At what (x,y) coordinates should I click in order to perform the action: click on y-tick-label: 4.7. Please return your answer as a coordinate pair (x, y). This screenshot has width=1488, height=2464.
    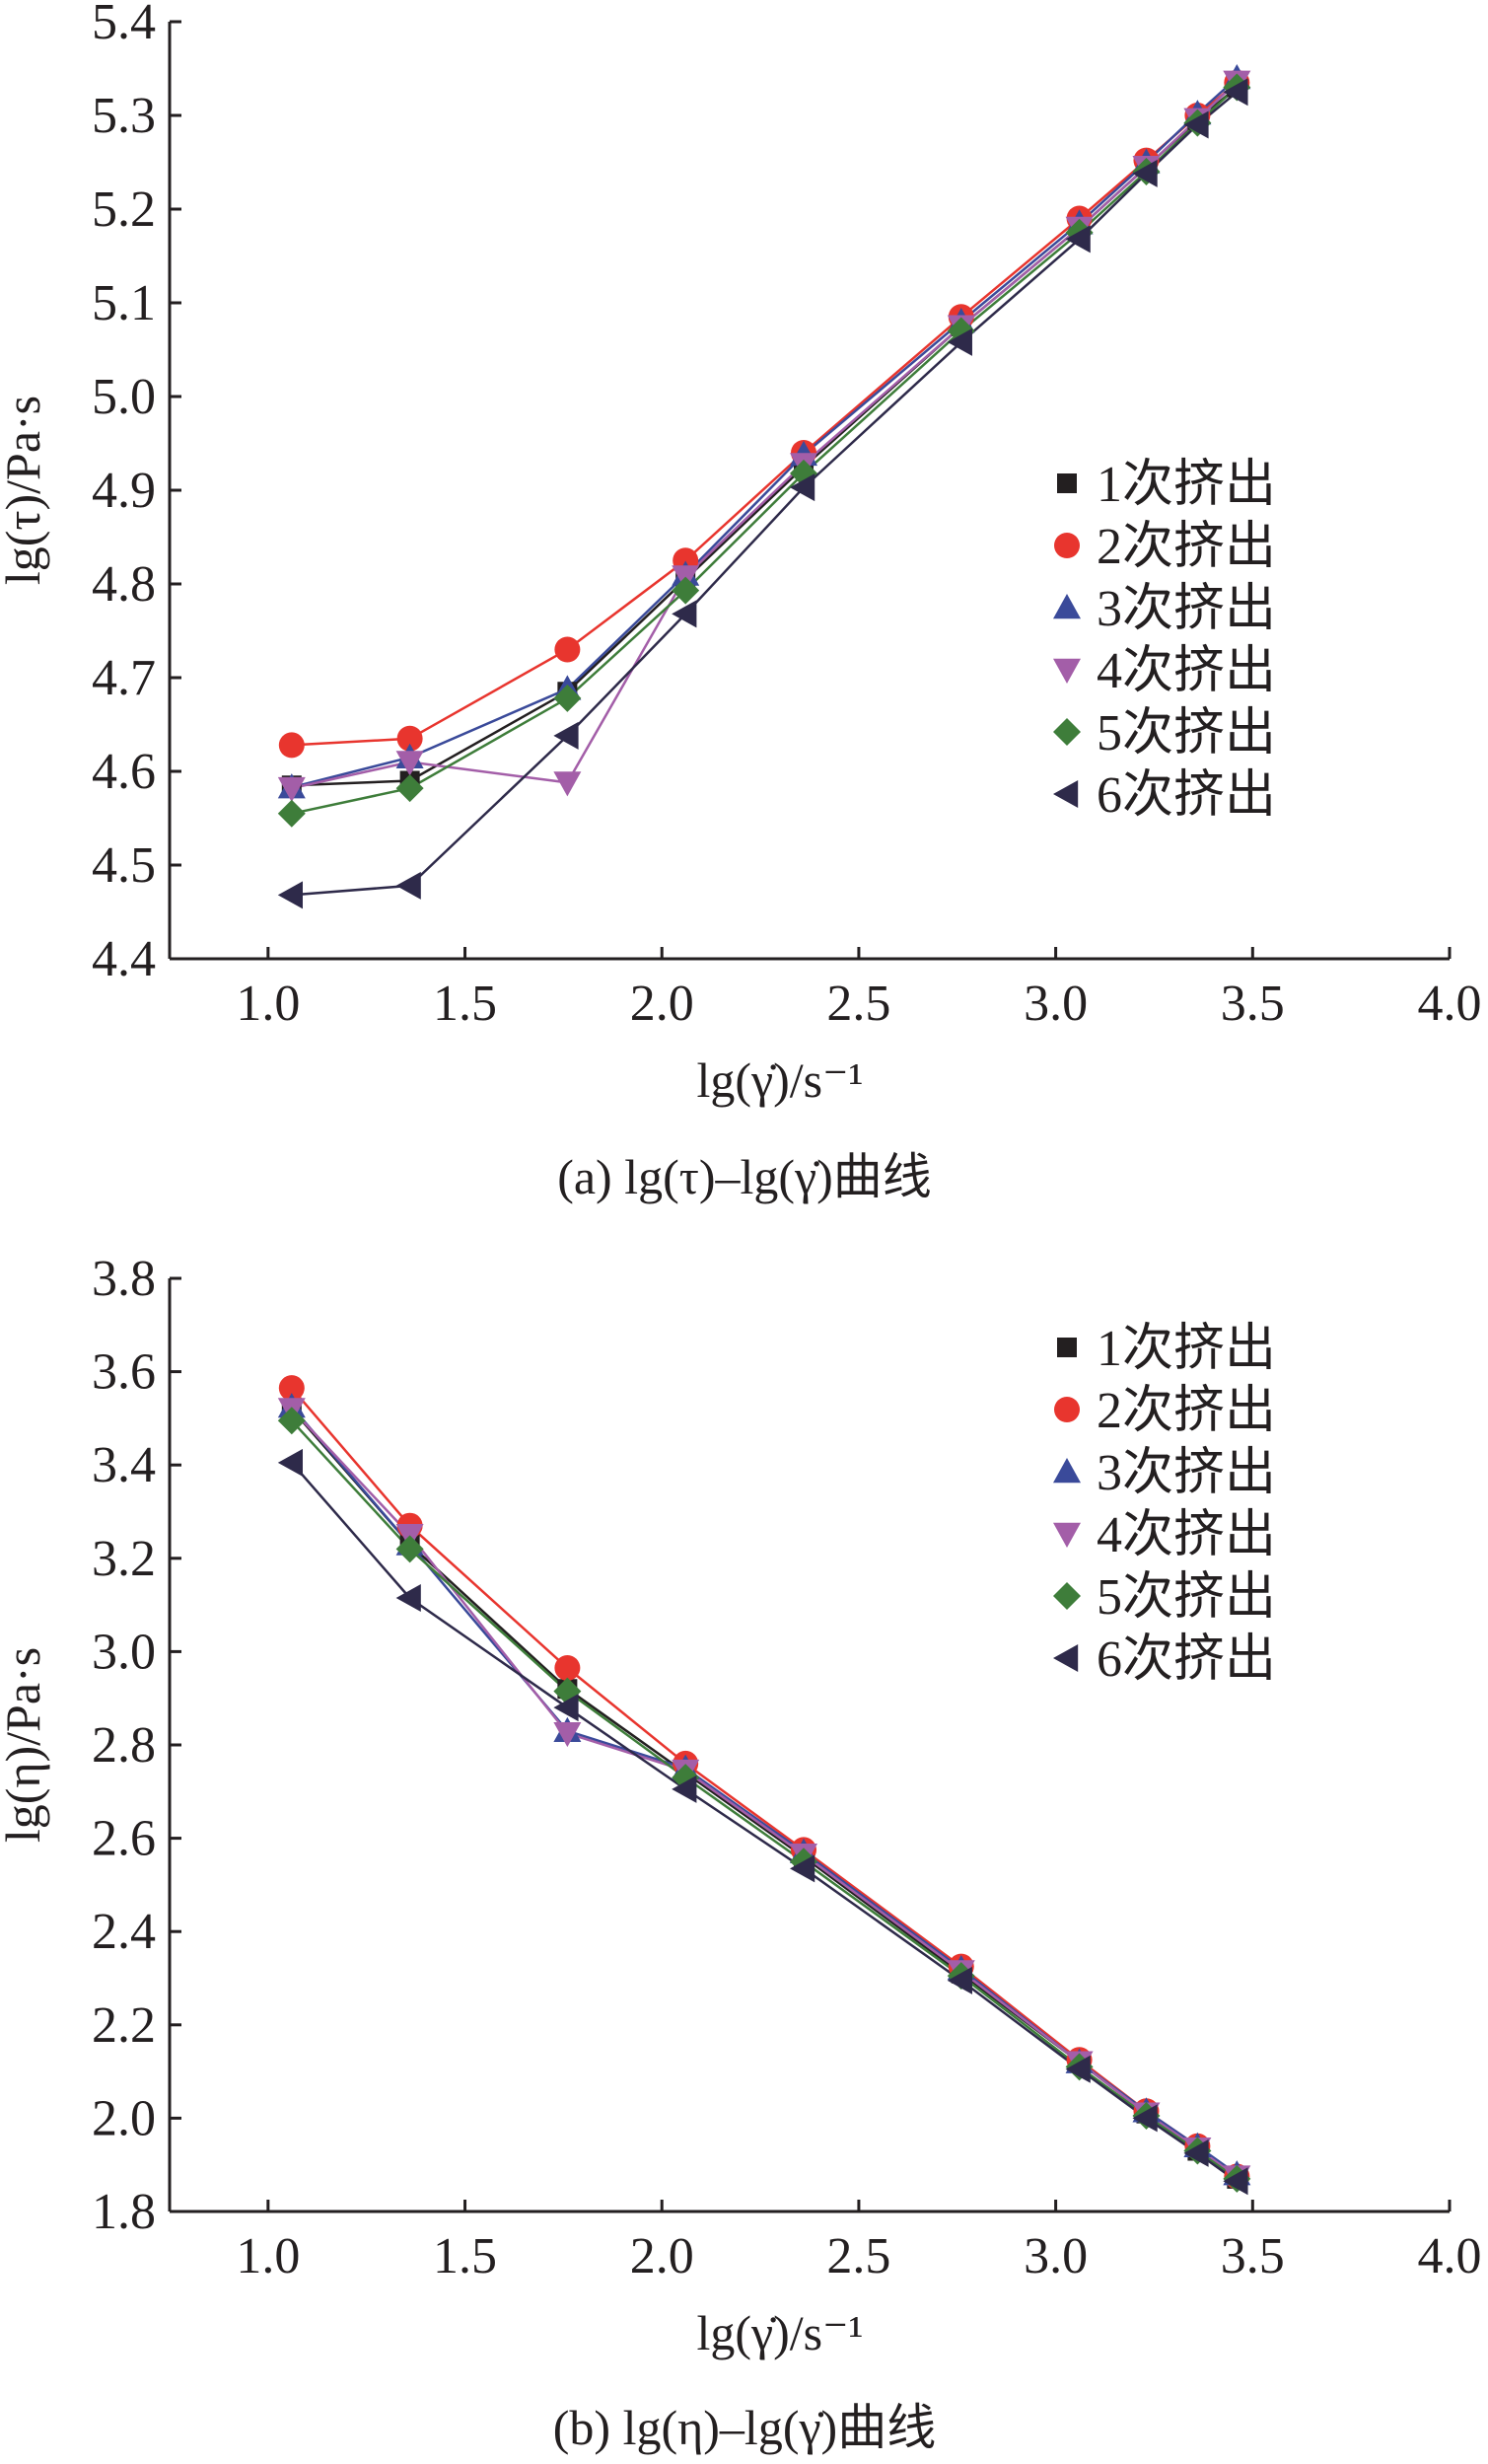
    Looking at the image, I should click on (124, 678).